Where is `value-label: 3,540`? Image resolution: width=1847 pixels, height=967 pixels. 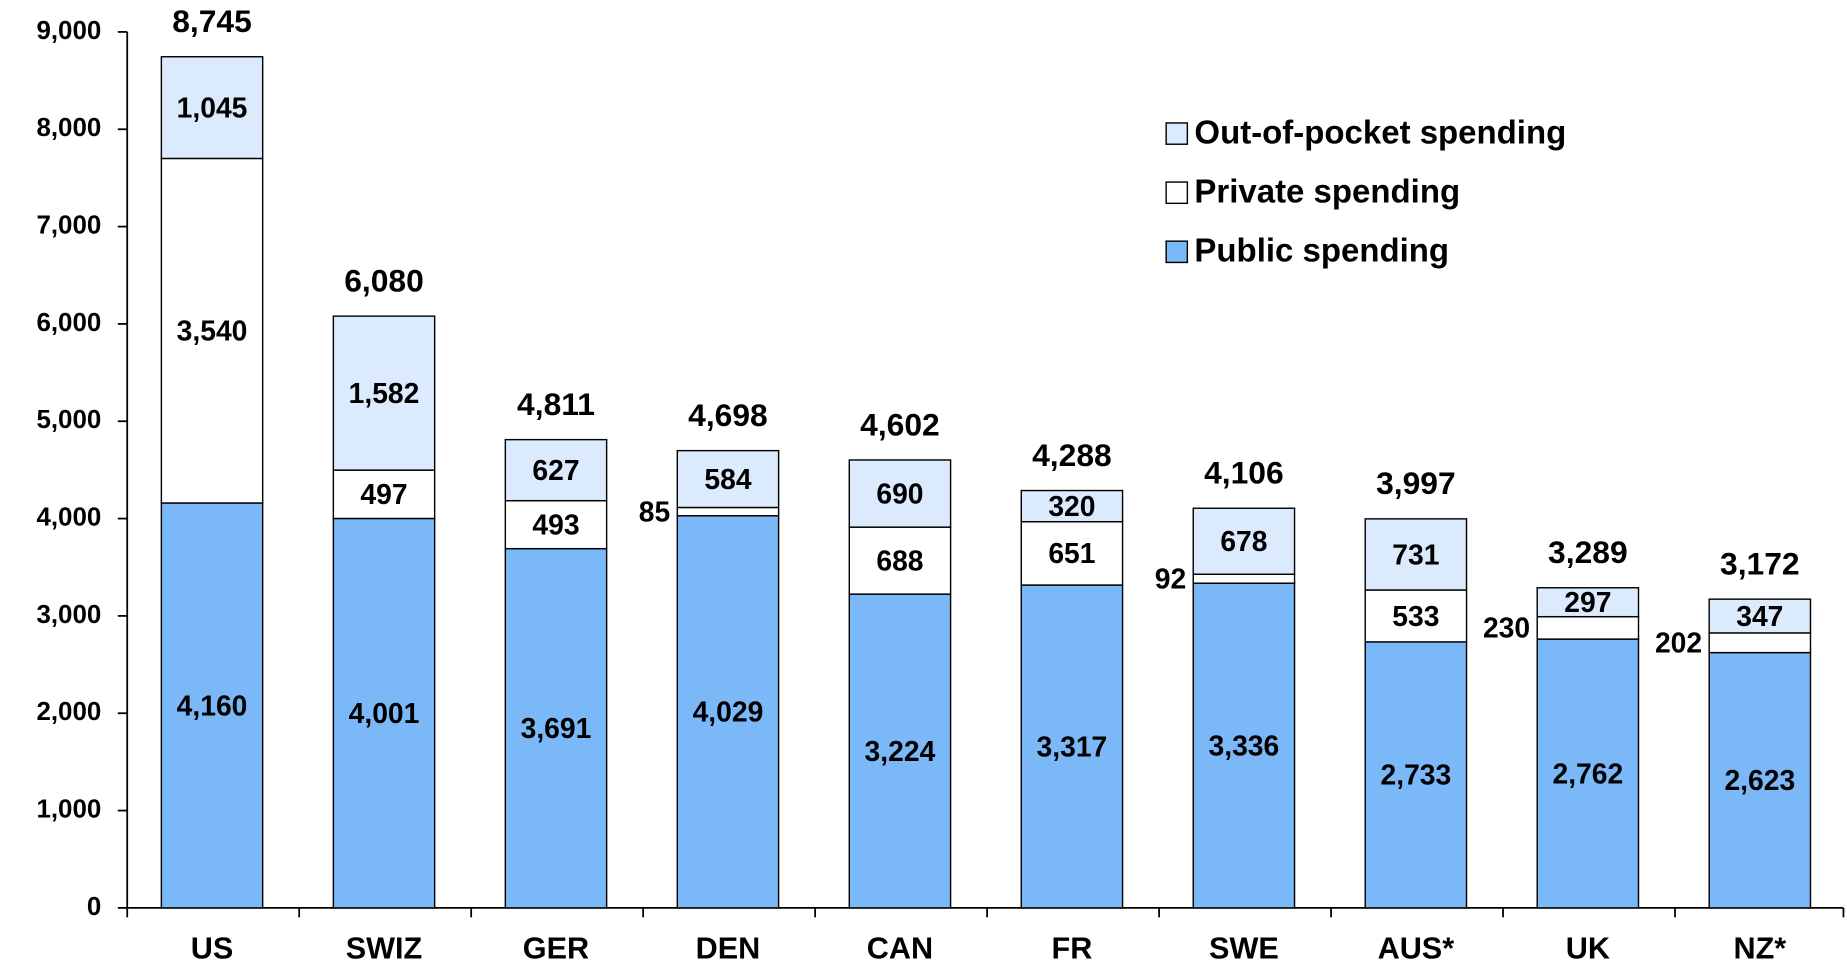 value-label: 3,540 is located at coordinates (212, 332).